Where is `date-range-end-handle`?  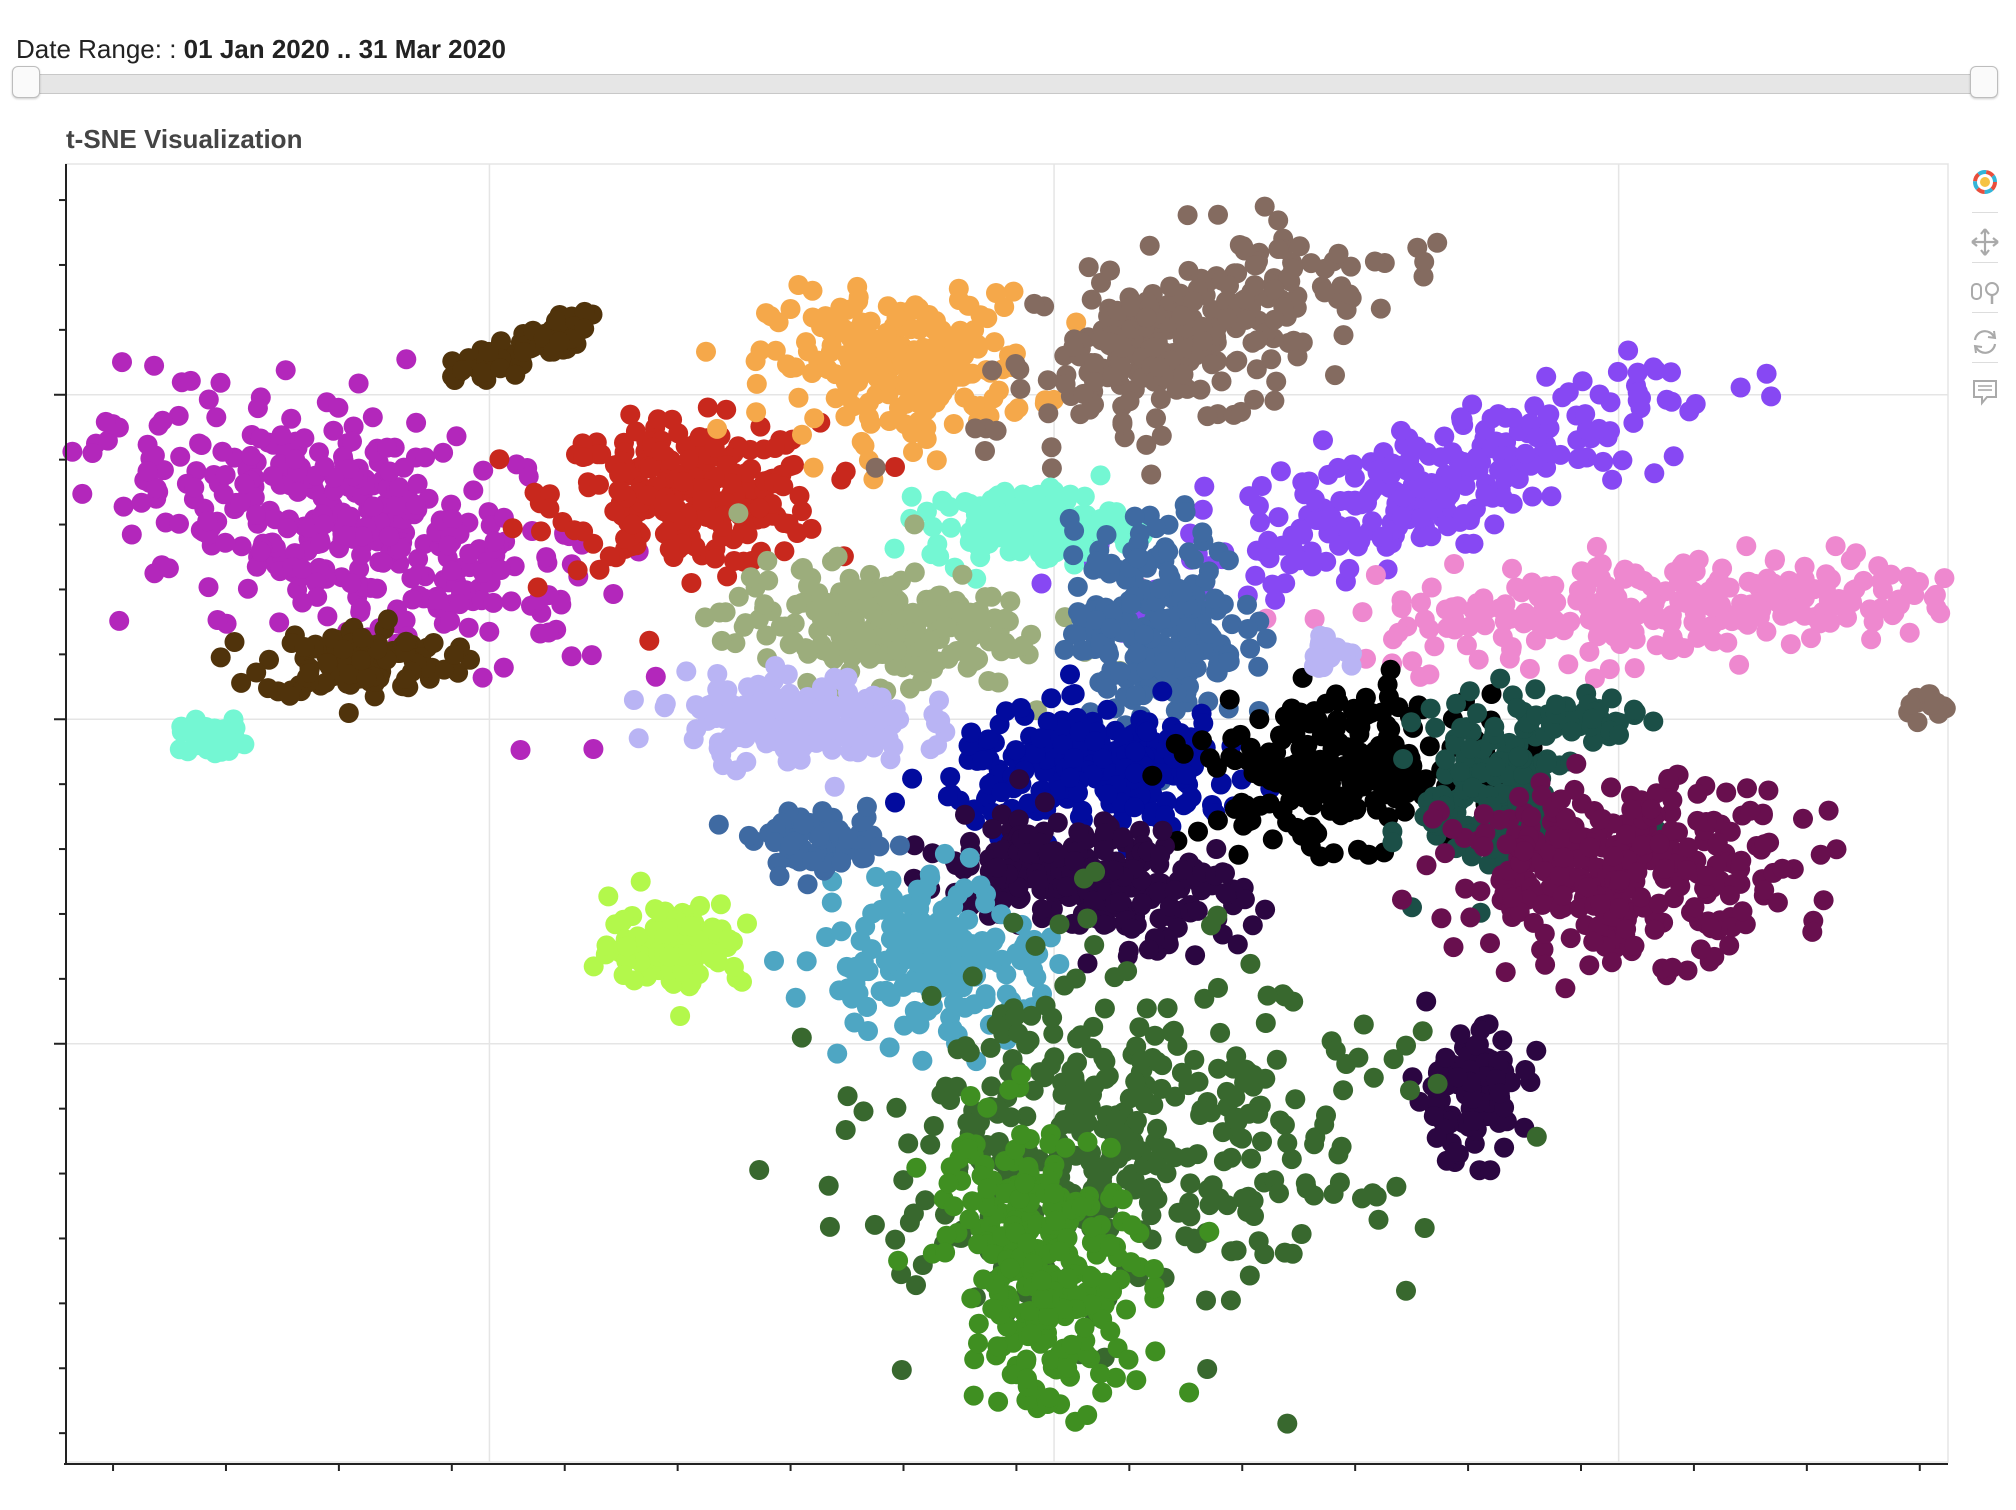 date-range-end-handle is located at coordinates (1984, 82).